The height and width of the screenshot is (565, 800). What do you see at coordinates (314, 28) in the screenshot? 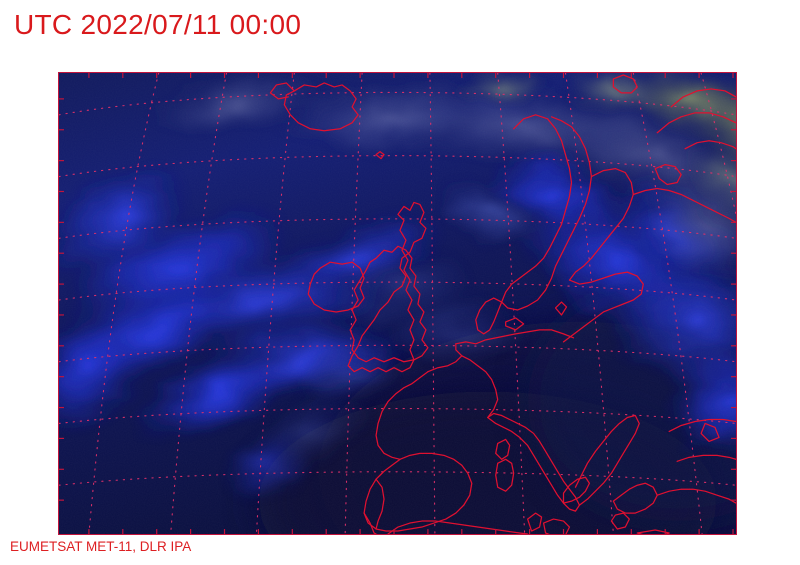
I see `timestamp-header: UTC 2022/07/11 00:00` at bounding box center [314, 28].